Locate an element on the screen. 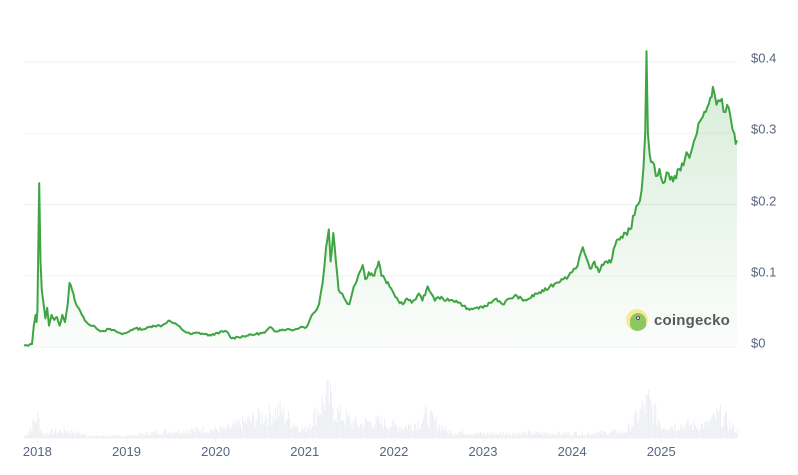 Image resolution: width=798 pixels, height=475 pixels. y-axis-label: $0.4 is located at coordinates (764, 58).